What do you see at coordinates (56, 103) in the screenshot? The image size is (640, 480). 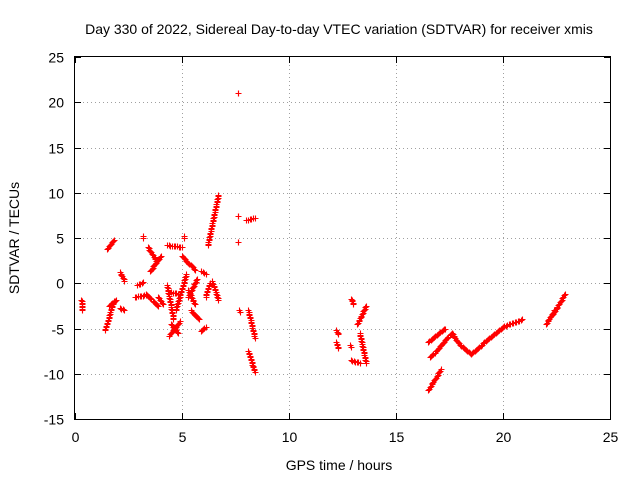 I see `y-tick-label: 20` at bounding box center [56, 103].